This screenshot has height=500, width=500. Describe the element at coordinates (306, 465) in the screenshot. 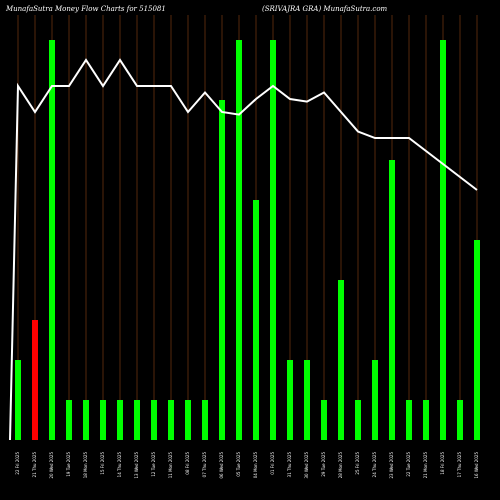

I see `x-tick-label: 30 Wed 2025` at that location.